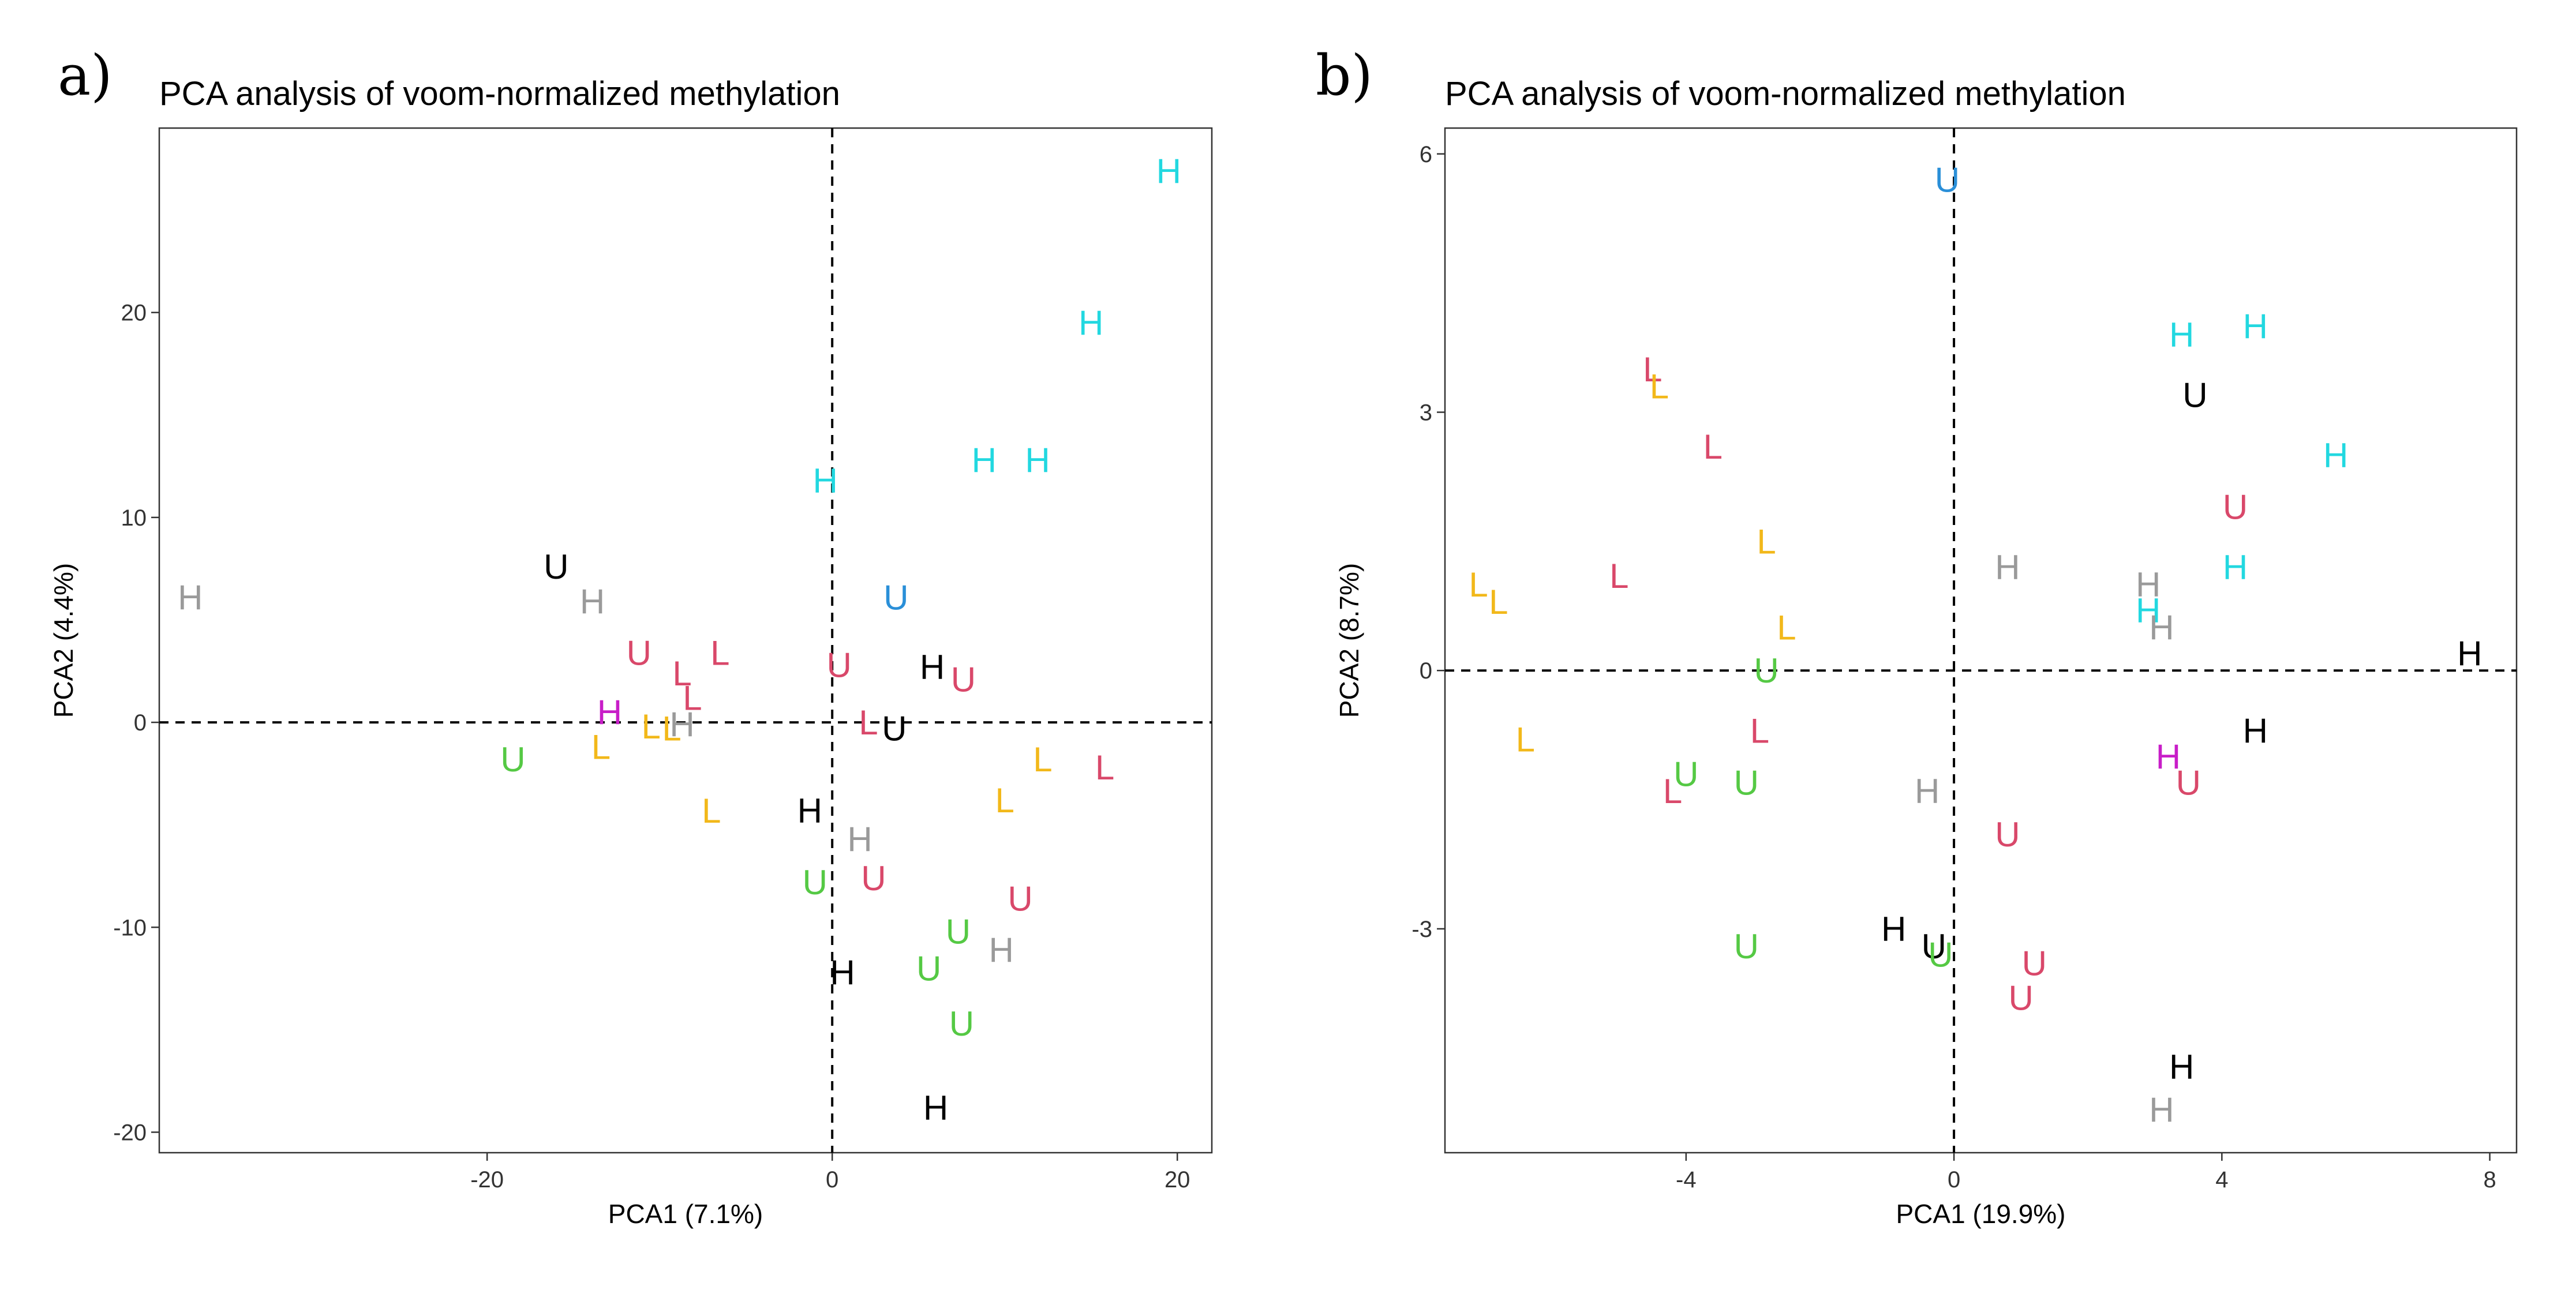 This screenshot has width=2576, height=1290. I want to click on x-tick-label: -4, so click(1687, 1179).